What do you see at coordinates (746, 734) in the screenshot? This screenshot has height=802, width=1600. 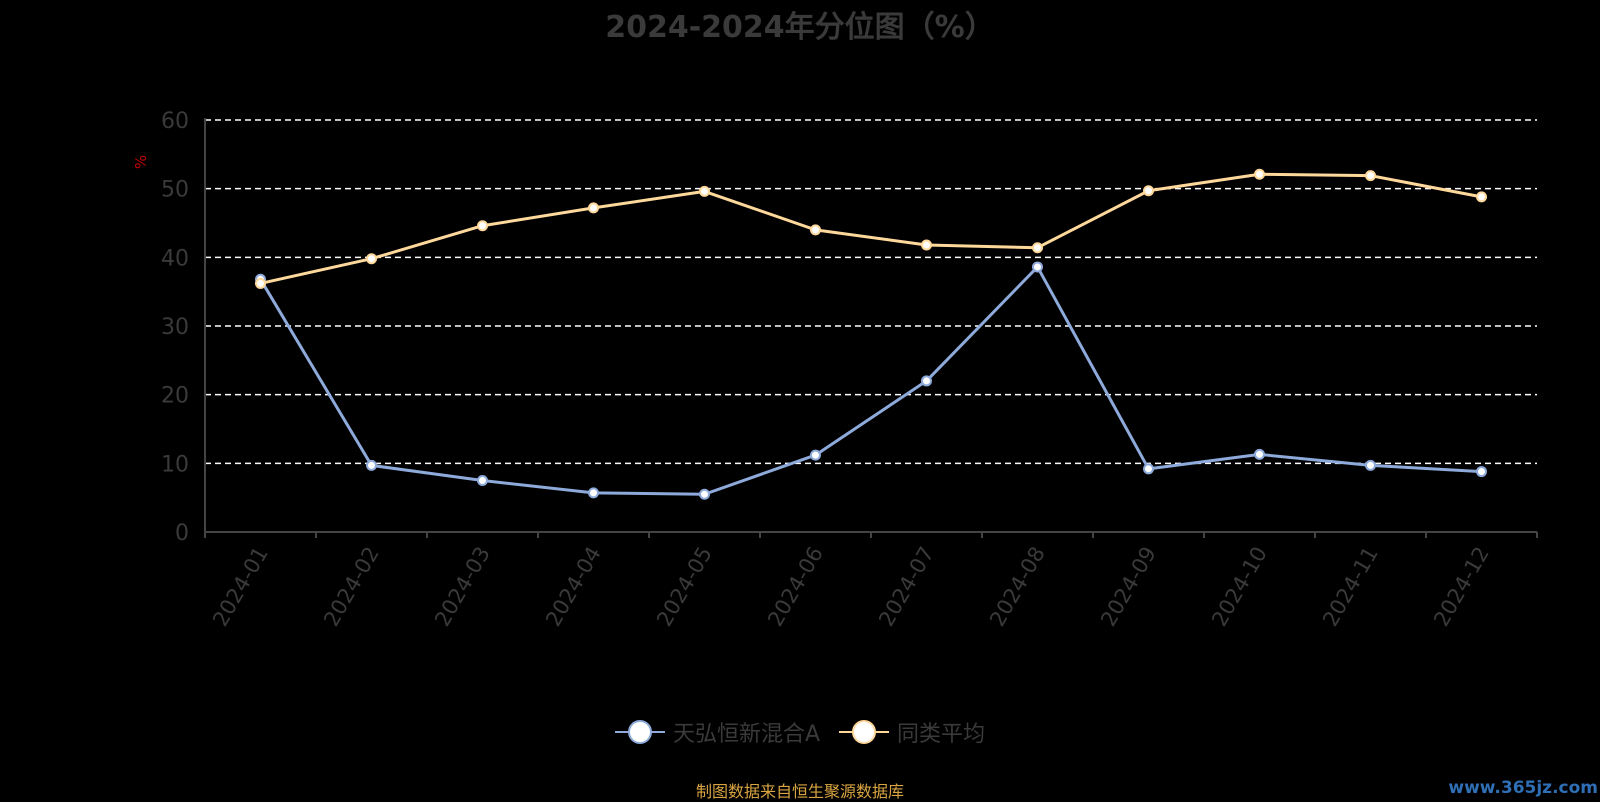 I see `legend-label-series-1: 天弘恒新混合A` at bounding box center [746, 734].